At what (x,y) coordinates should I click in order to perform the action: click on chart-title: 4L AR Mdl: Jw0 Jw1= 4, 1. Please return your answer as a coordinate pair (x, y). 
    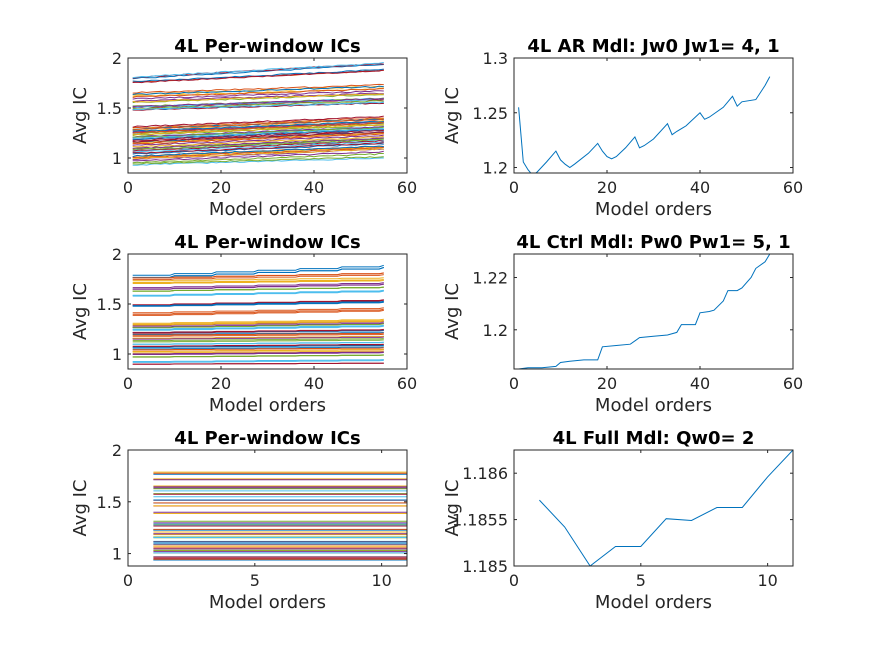
    Looking at the image, I should click on (653, 46).